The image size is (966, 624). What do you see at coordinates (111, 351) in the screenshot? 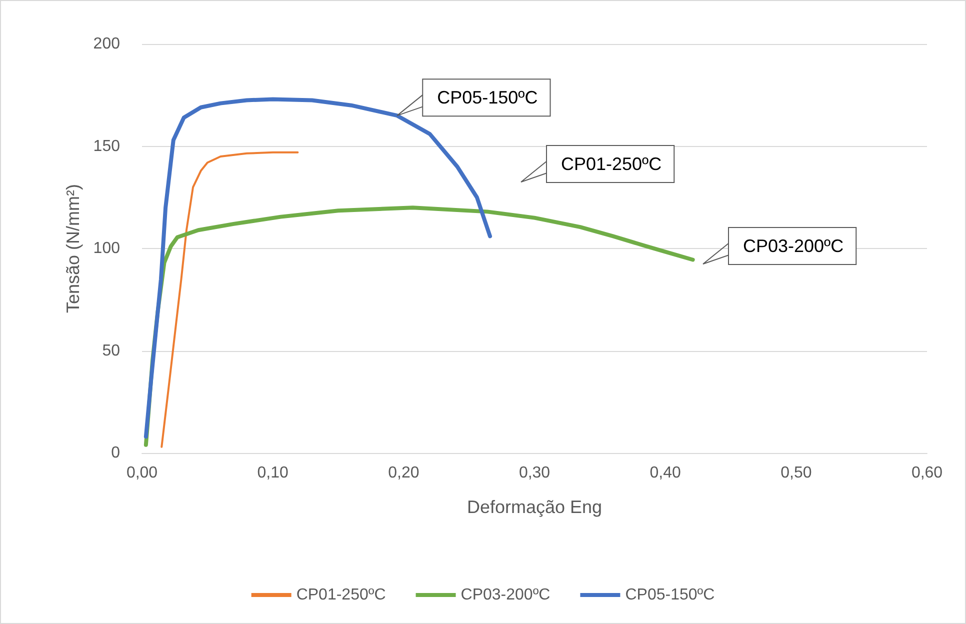
I see `y-tick-label: 50` at bounding box center [111, 351].